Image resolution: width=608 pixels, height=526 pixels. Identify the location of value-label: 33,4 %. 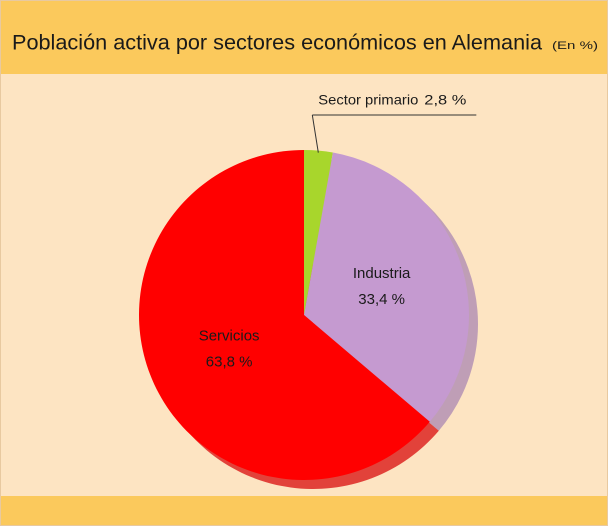
(381, 299).